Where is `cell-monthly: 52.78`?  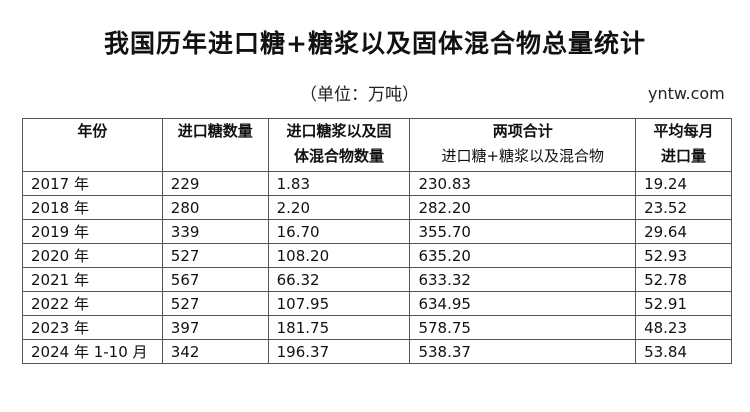
cell-monthly: 52.78 is located at coordinates (683, 279).